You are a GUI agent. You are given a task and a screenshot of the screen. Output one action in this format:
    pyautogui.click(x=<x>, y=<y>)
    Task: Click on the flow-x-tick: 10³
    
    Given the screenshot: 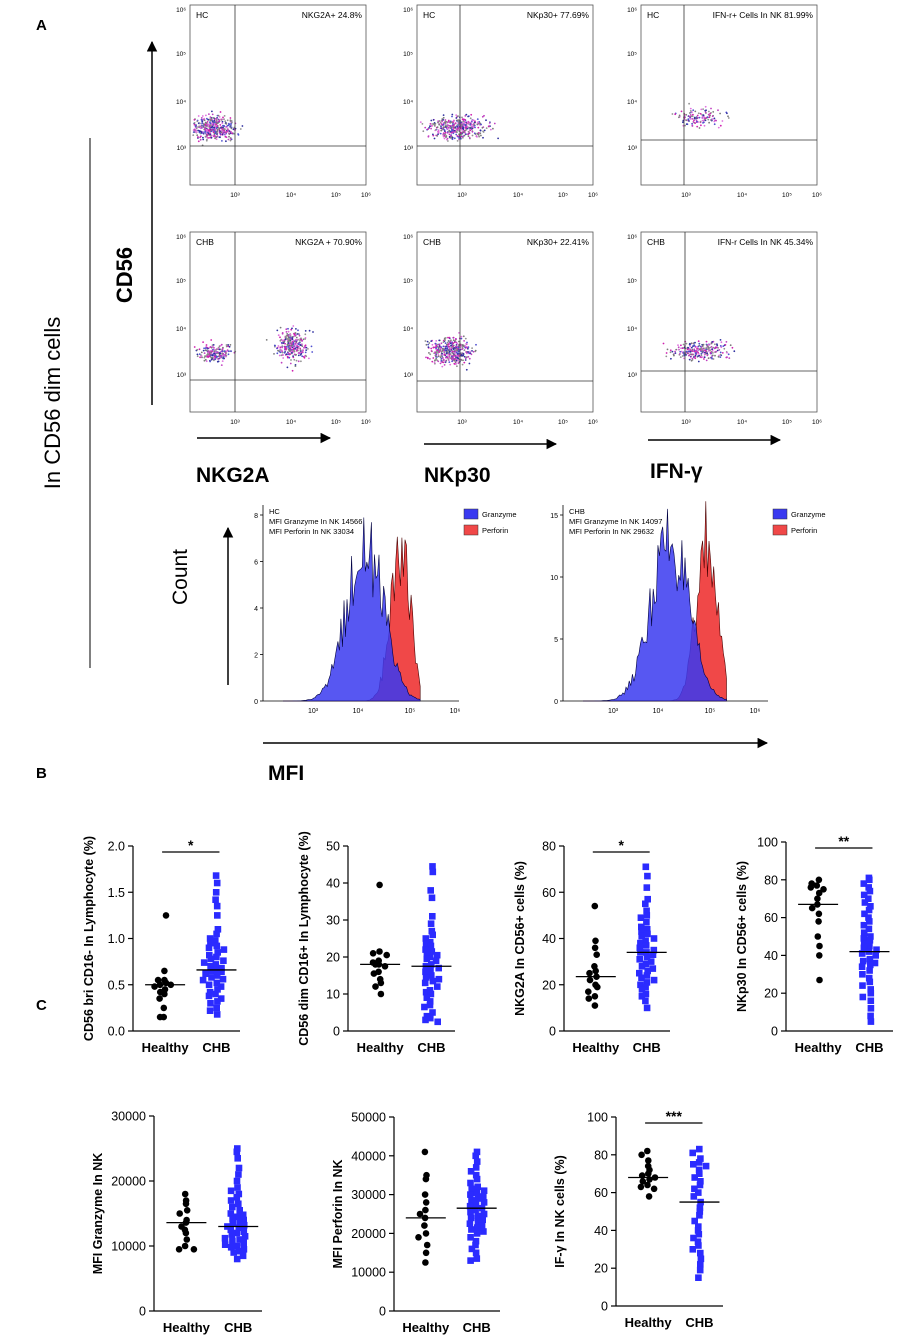 What is the action you would take?
    pyautogui.click(x=235, y=422)
    